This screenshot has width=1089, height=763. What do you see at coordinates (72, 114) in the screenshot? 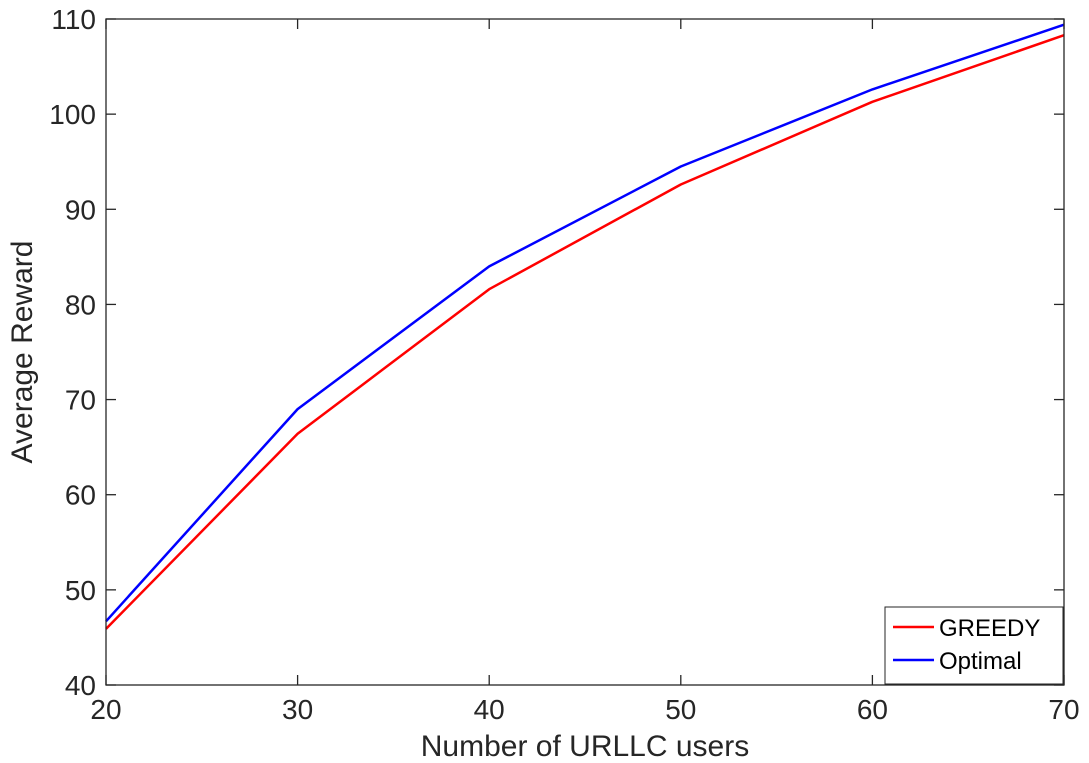
I see `y-tick-label: 100` at bounding box center [72, 114].